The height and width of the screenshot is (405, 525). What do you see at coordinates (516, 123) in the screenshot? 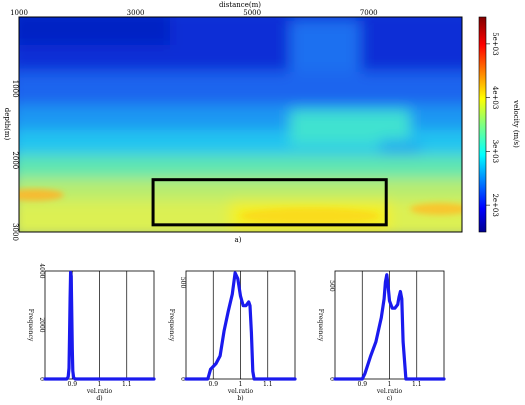
I see `colorbar-label: velocity (m/s)` at bounding box center [516, 123].